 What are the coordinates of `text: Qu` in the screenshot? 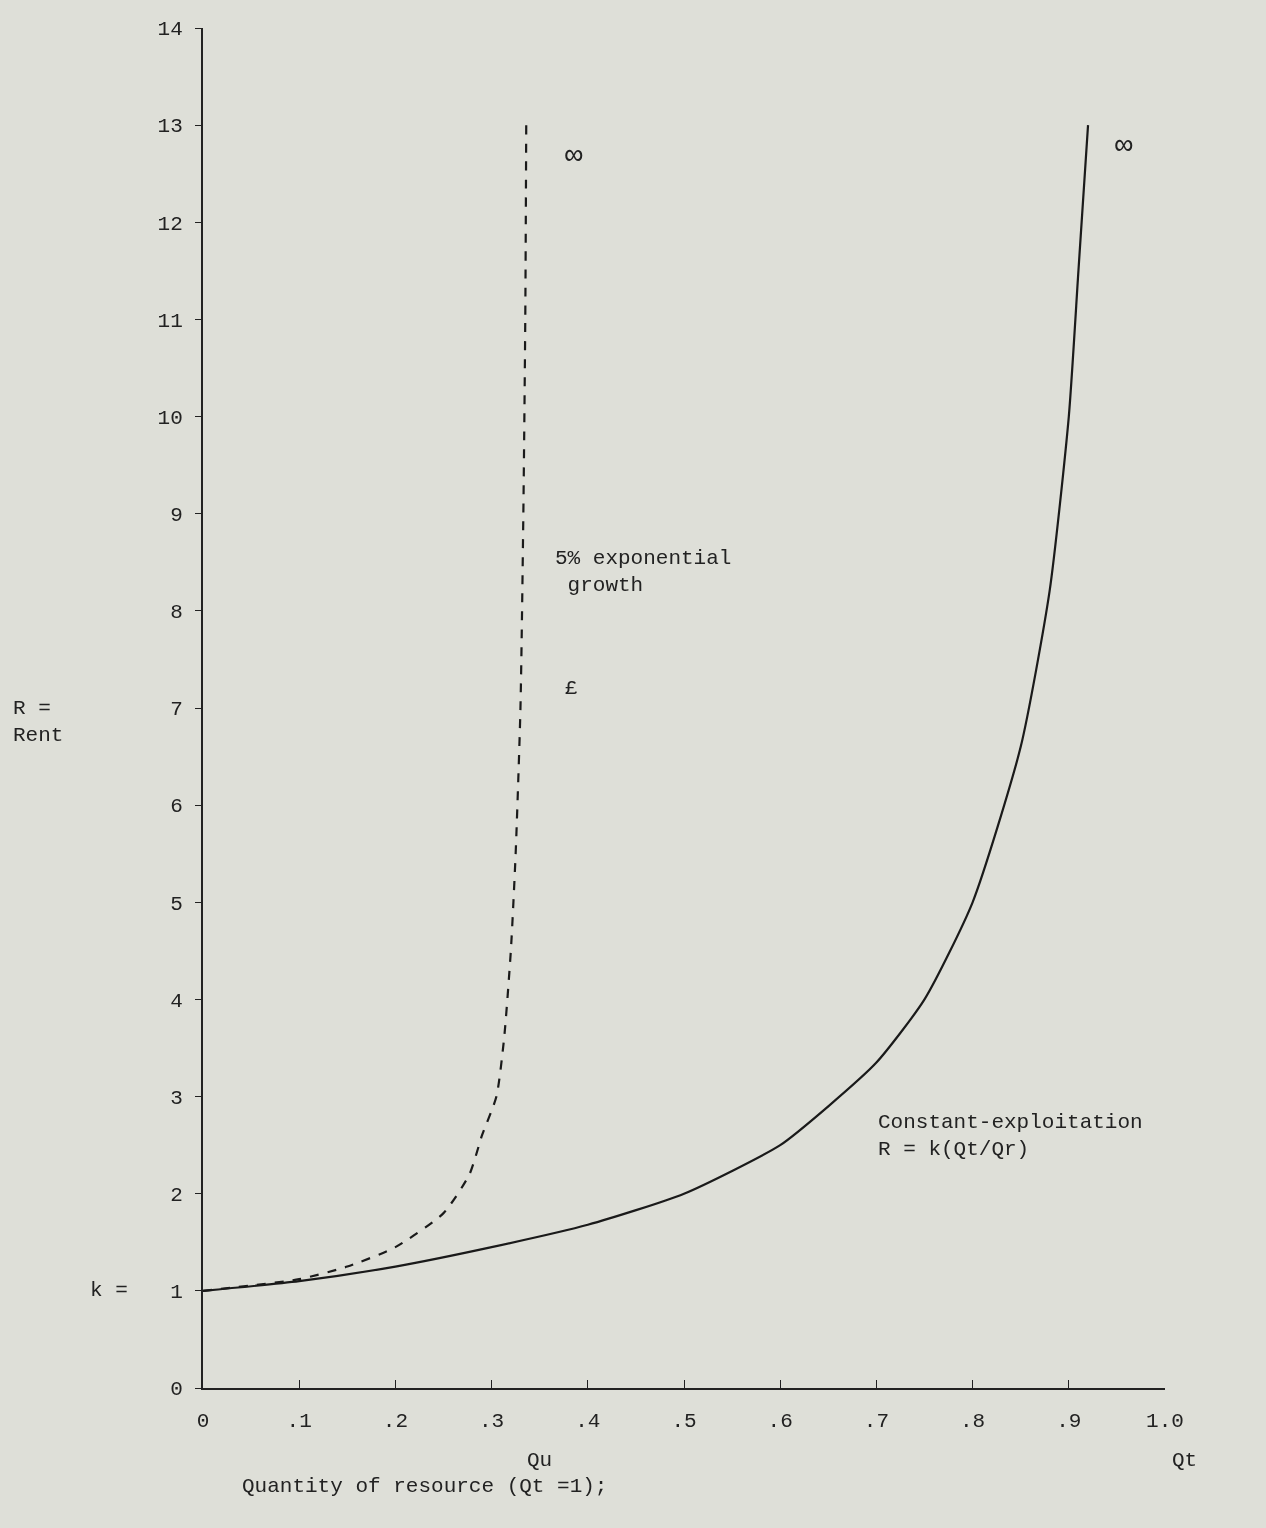 It's located at (540, 1460).